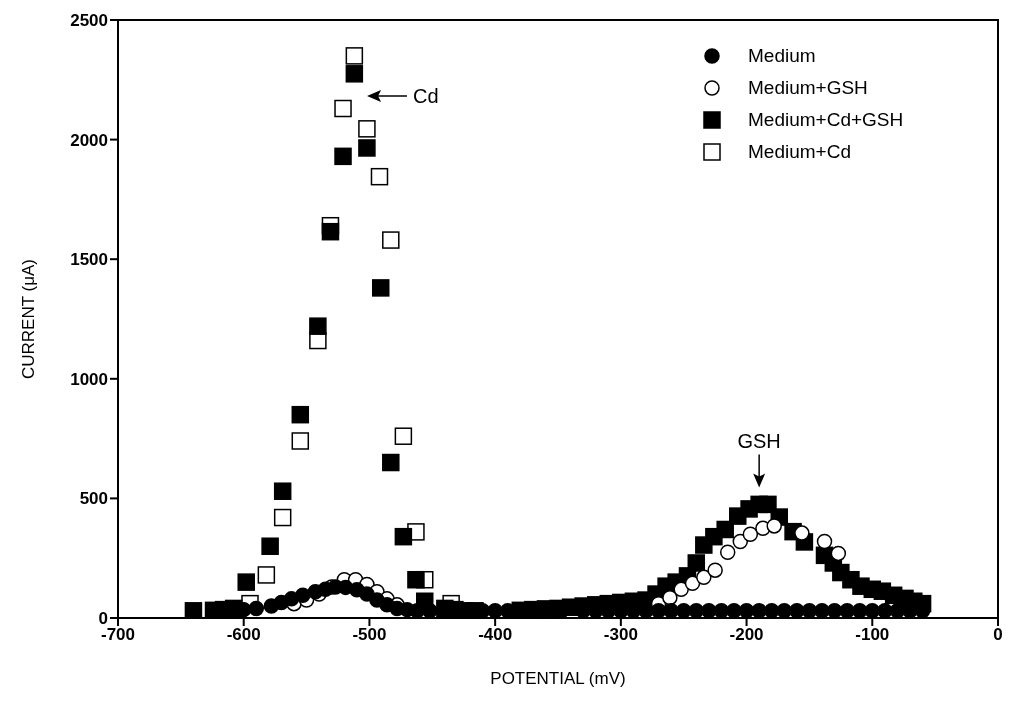 The width and height of the screenshot is (1025, 710). What do you see at coordinates (759, 440) in the screenshot?
I see `annotation: GSH` at bounding box center [759, 440].